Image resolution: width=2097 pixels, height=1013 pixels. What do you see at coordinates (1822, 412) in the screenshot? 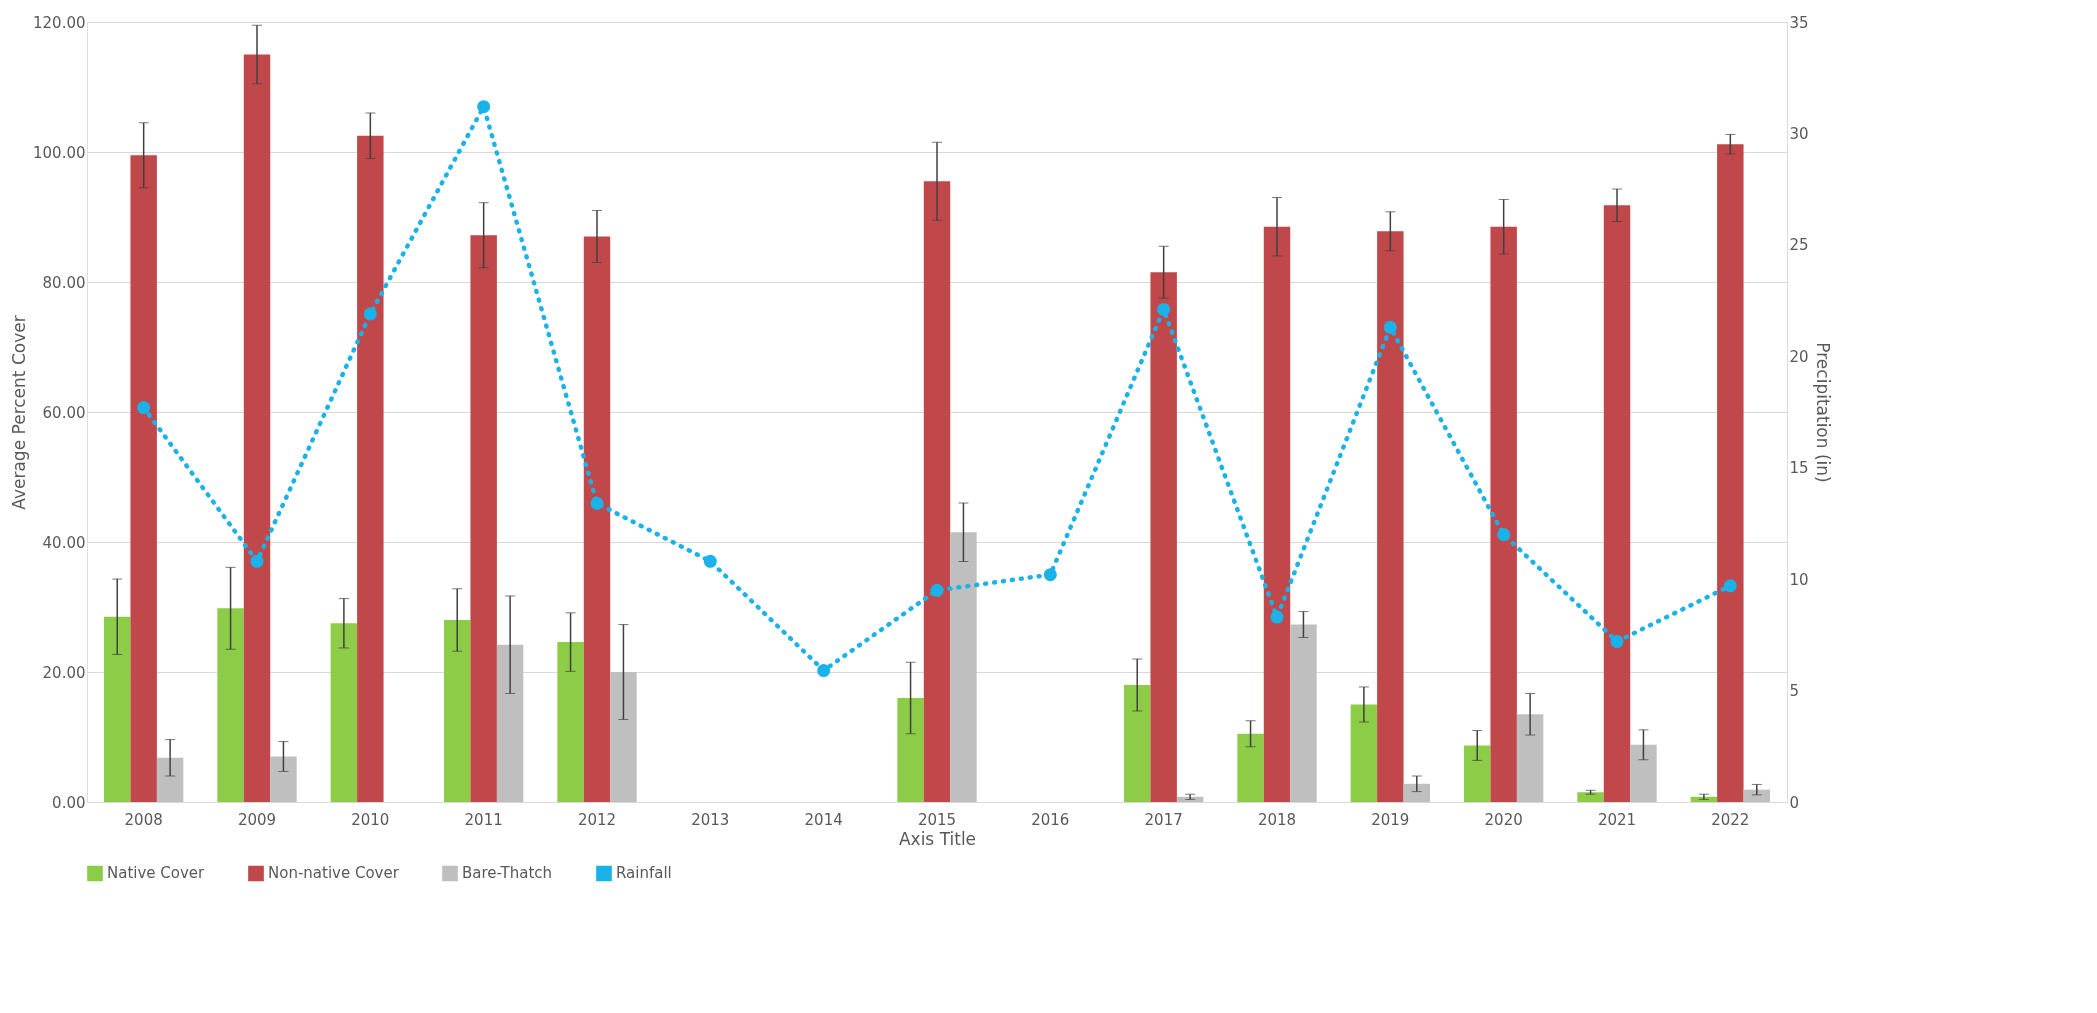
I see `y2-axis-title: Precipitation (in)` at bounding box center [1822, 412].